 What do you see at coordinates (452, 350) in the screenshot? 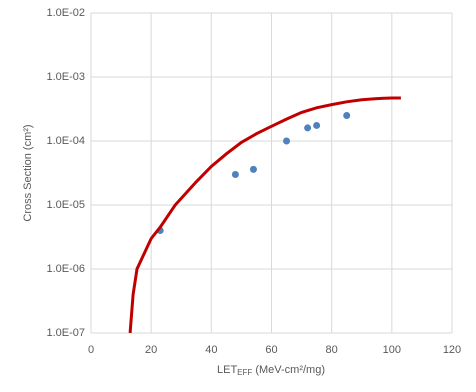
I see `x-tick-label: 120` at bounding box center [452, 350].